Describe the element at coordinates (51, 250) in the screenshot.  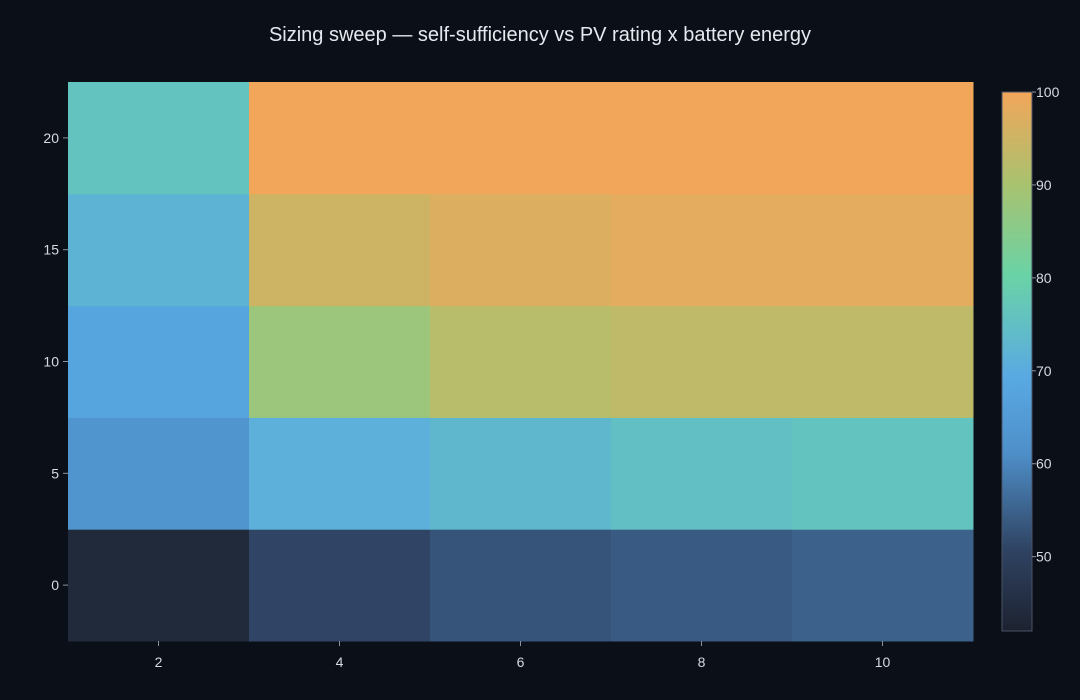
I see `y-tick-label: 15` at that location.